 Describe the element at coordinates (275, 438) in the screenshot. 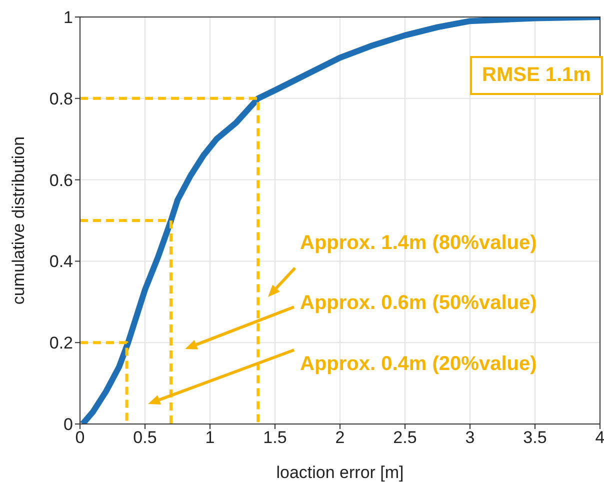

I see `x-tick-label: 1.5` at that location.